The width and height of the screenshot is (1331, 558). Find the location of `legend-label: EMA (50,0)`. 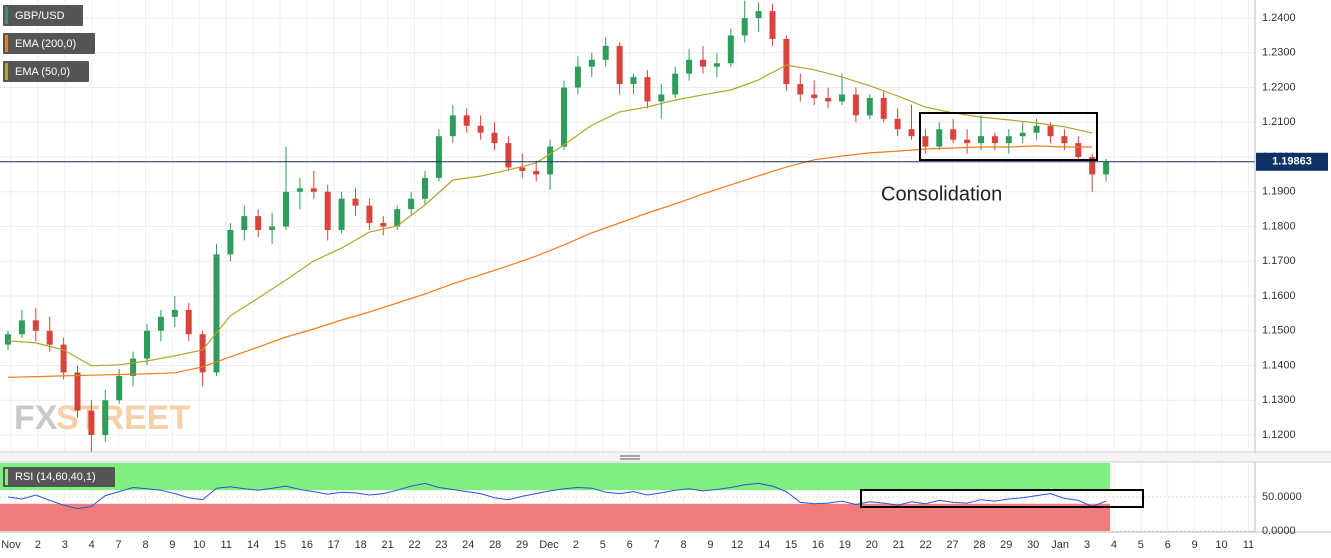

legend-label: EMA (50,0) is located at coordinates (42, 72).